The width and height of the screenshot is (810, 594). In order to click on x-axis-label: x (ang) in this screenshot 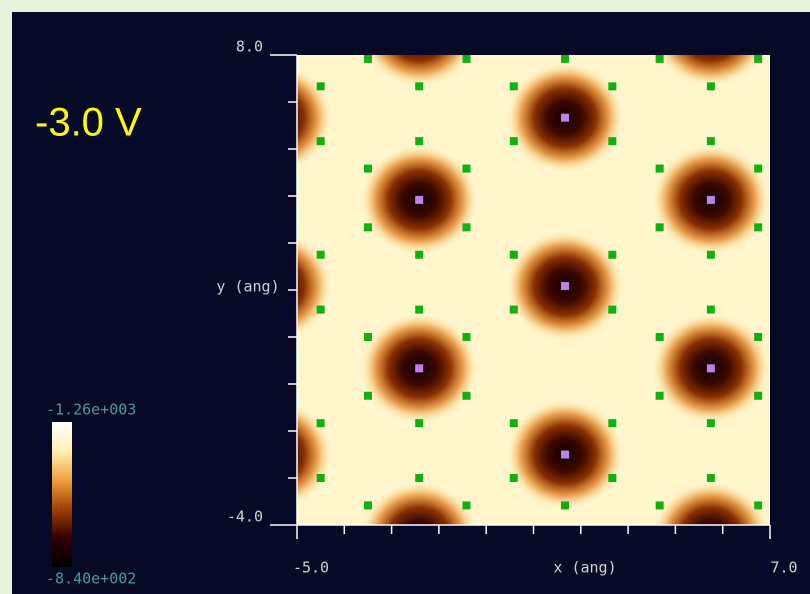, I will do `click(584, 568)`.